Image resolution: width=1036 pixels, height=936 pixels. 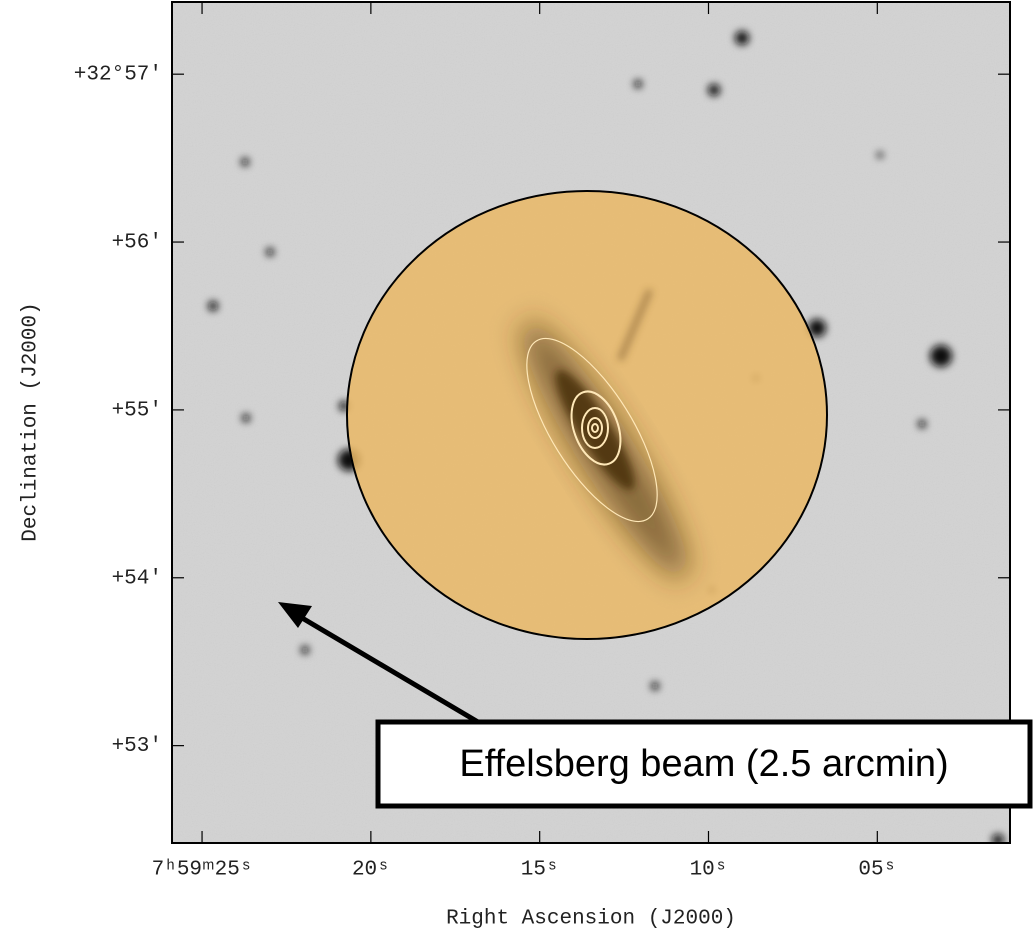 What do you see at coordinates (202, 870) in the screenshot?
I see `x-tick-label: 7ʰ59ᵐ25ˢ` at bounding box center [202, 870].